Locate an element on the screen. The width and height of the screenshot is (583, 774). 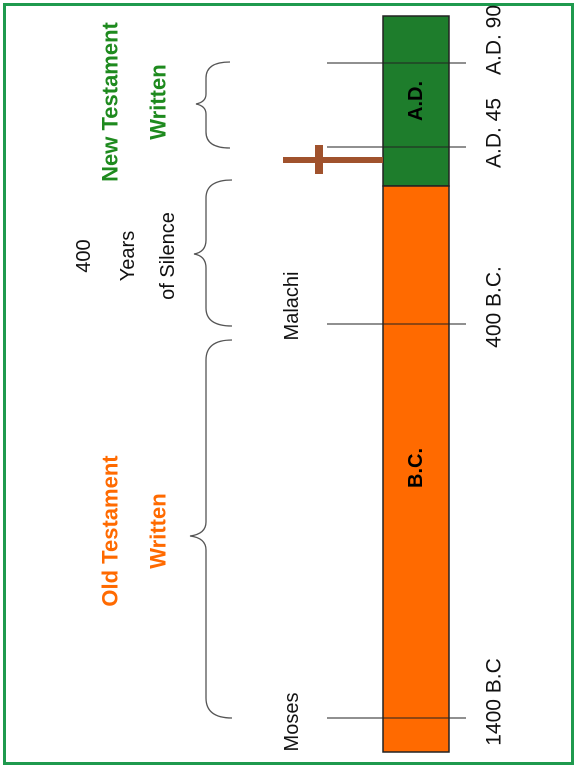
silence-brace is located at coordinates (213, 253).